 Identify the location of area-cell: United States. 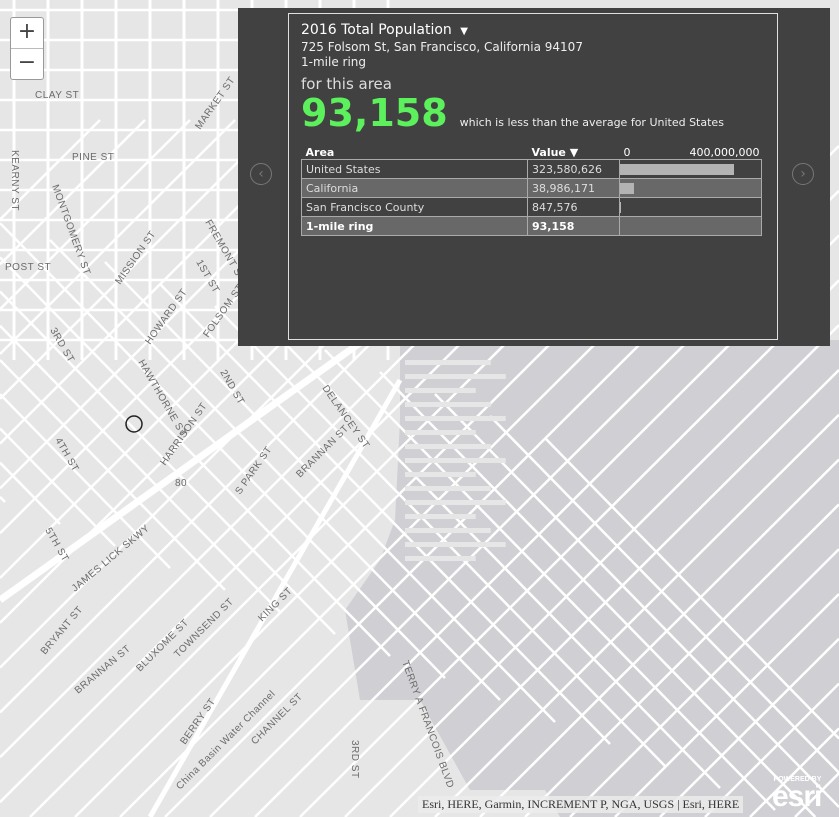
(414, 169).